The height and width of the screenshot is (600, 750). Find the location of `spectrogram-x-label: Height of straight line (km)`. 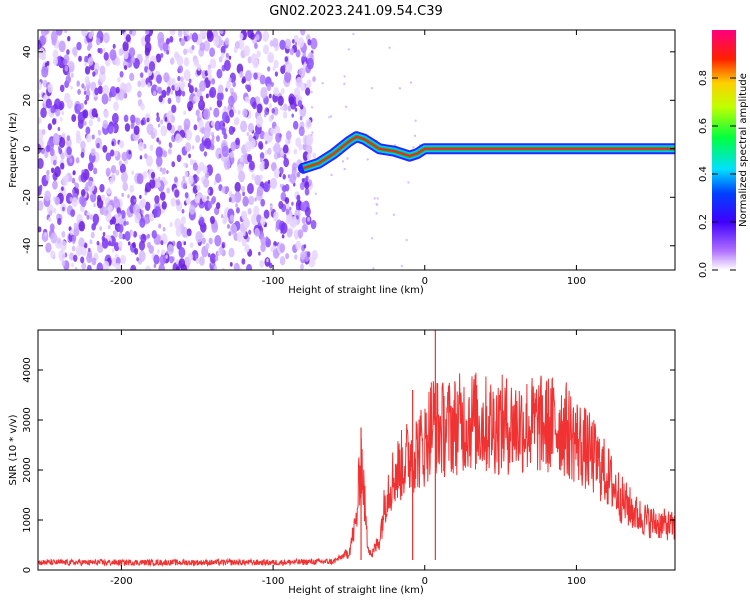

spectrogram-x-label: Height of straight line (km) is located at coordinates (356, 290).